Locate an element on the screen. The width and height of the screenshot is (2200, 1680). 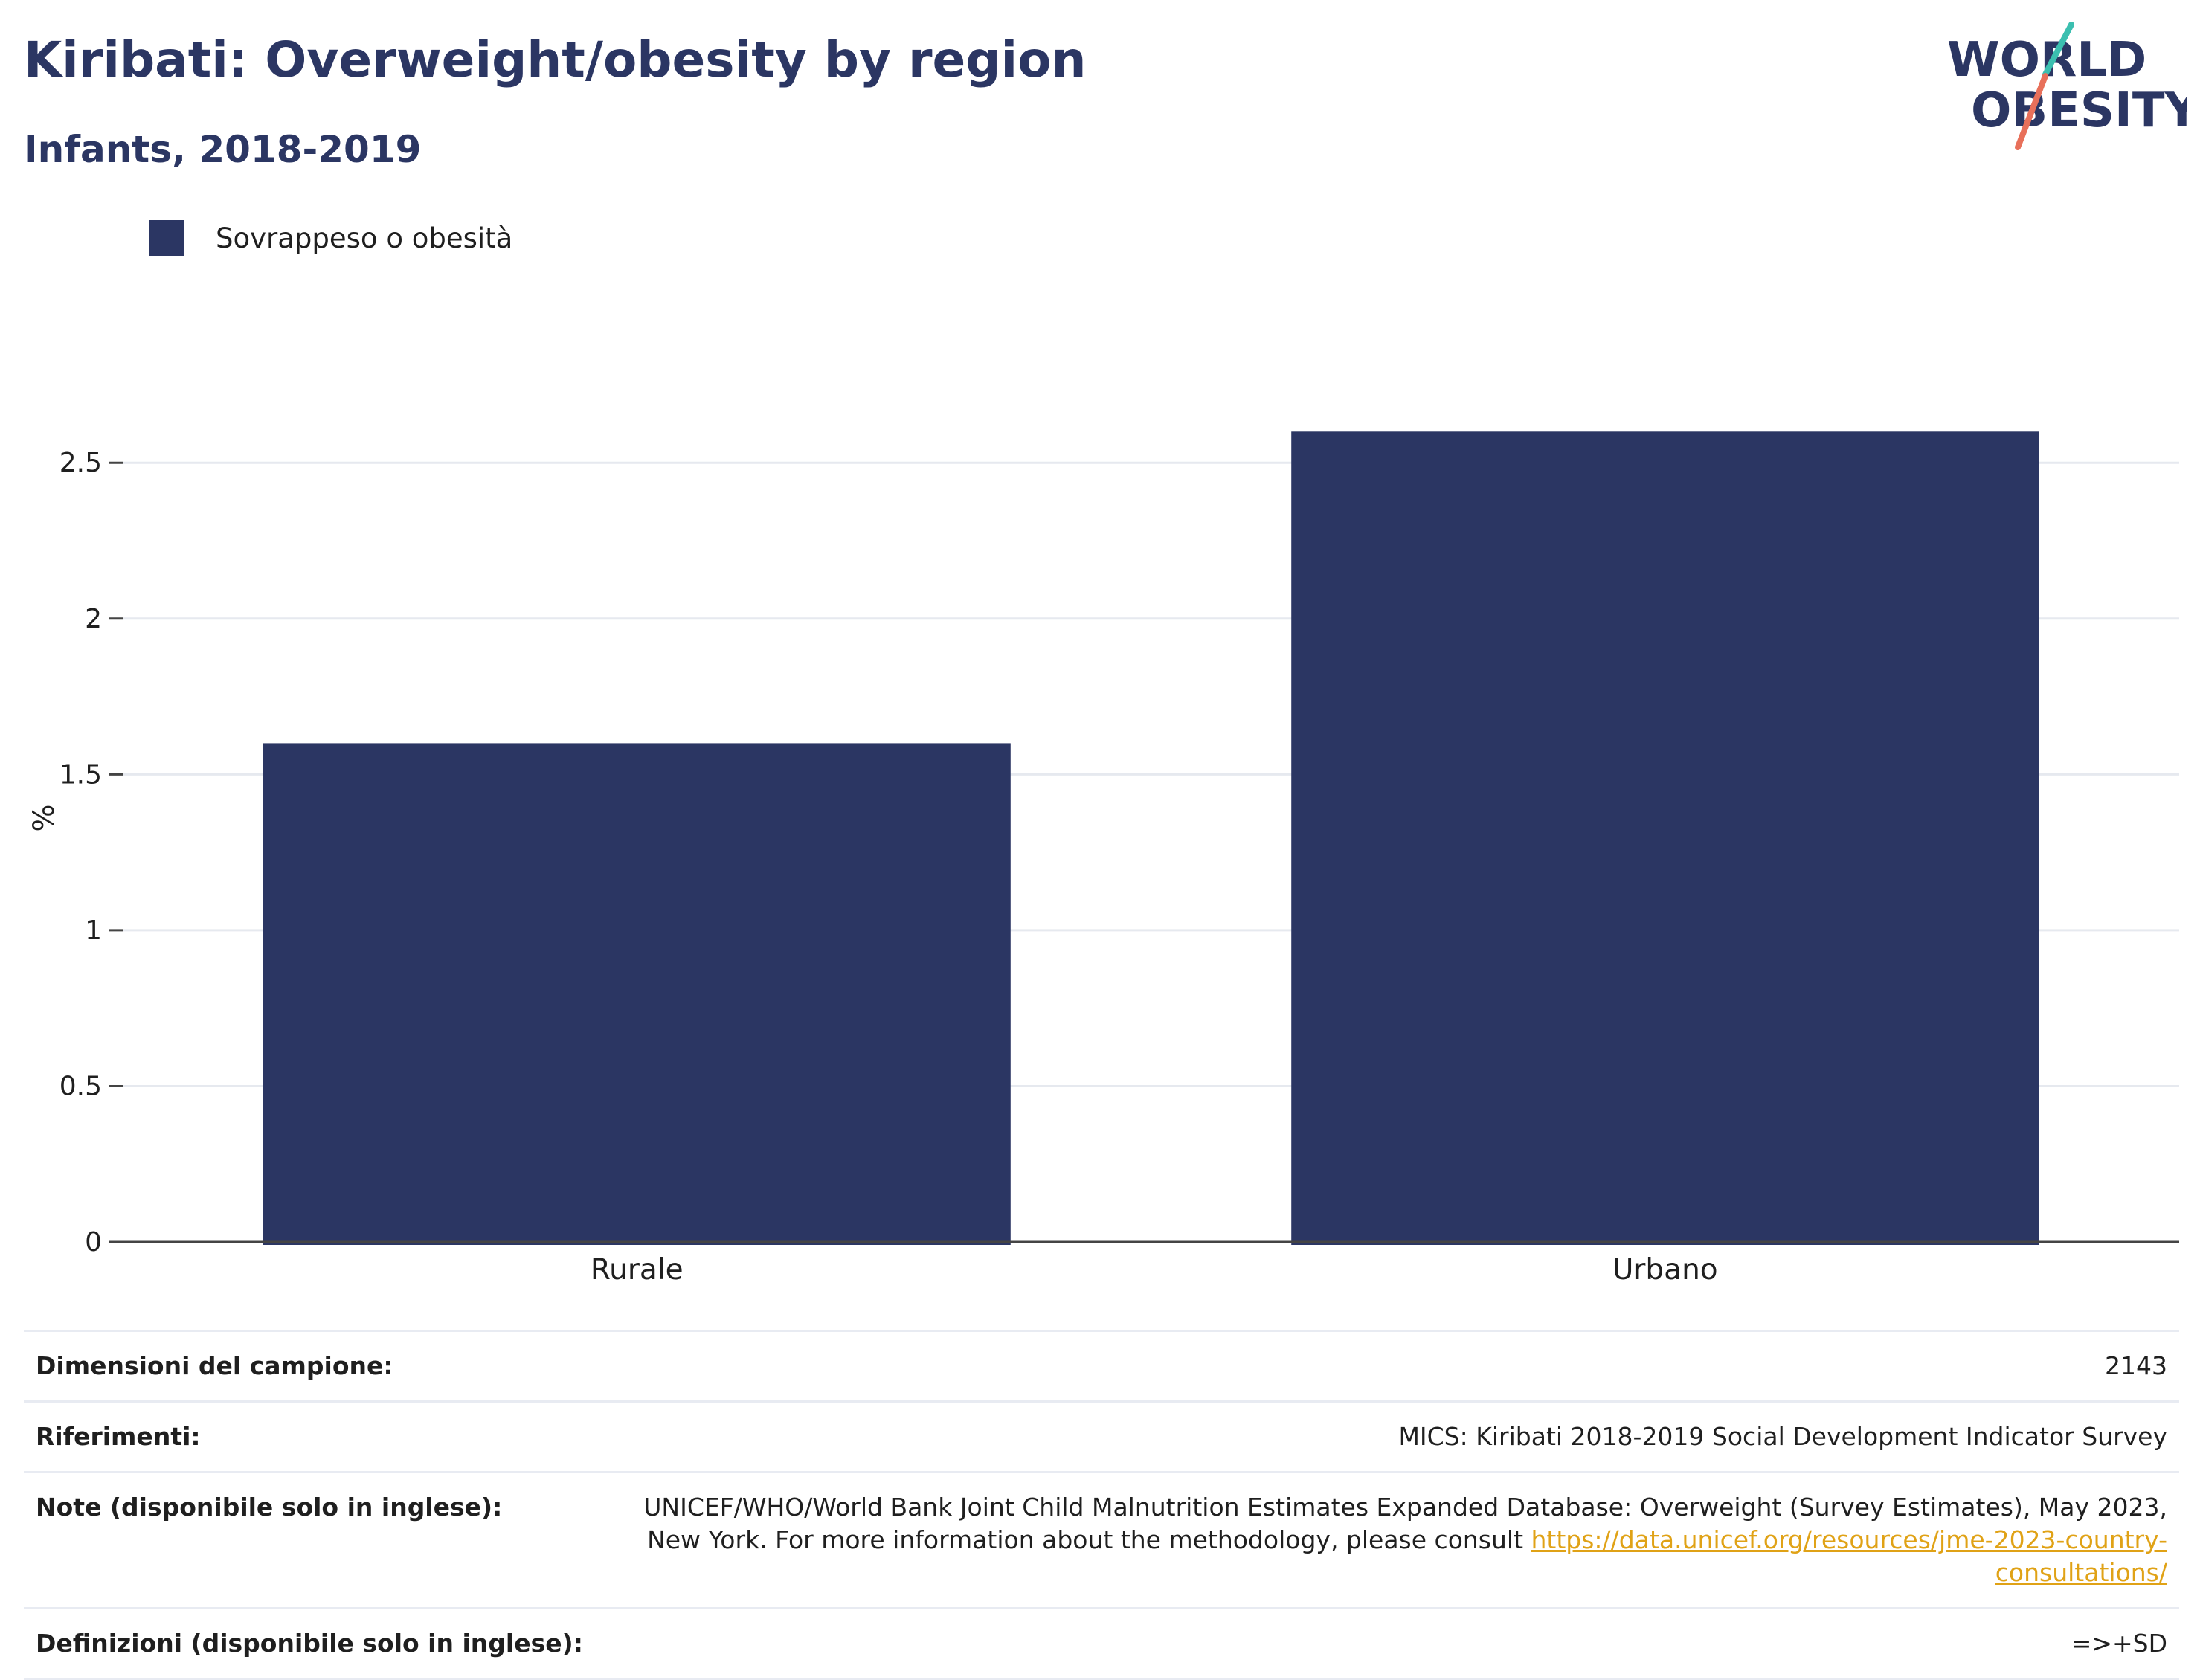
y-tick-label: 2 is located at coordinates (93, 619).